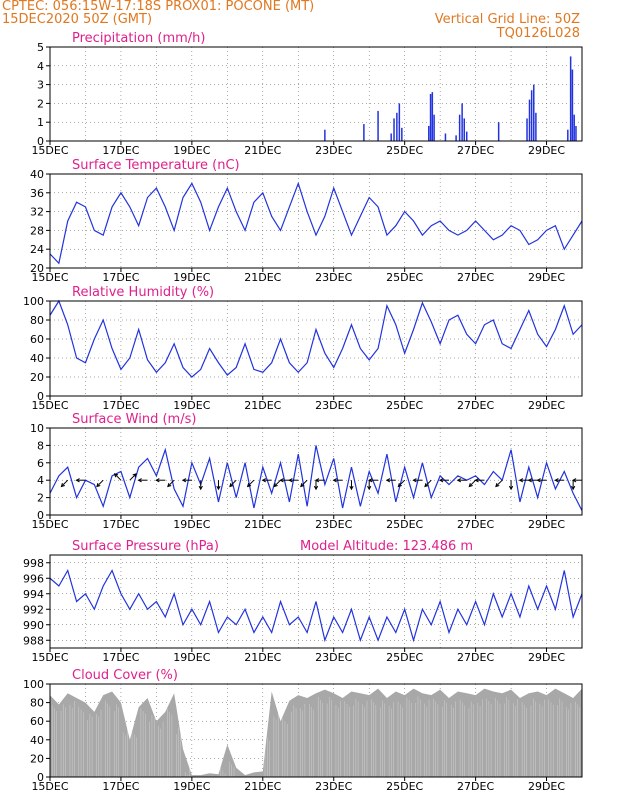  I want to click on y-tick-label: 992, so click(33, 609).